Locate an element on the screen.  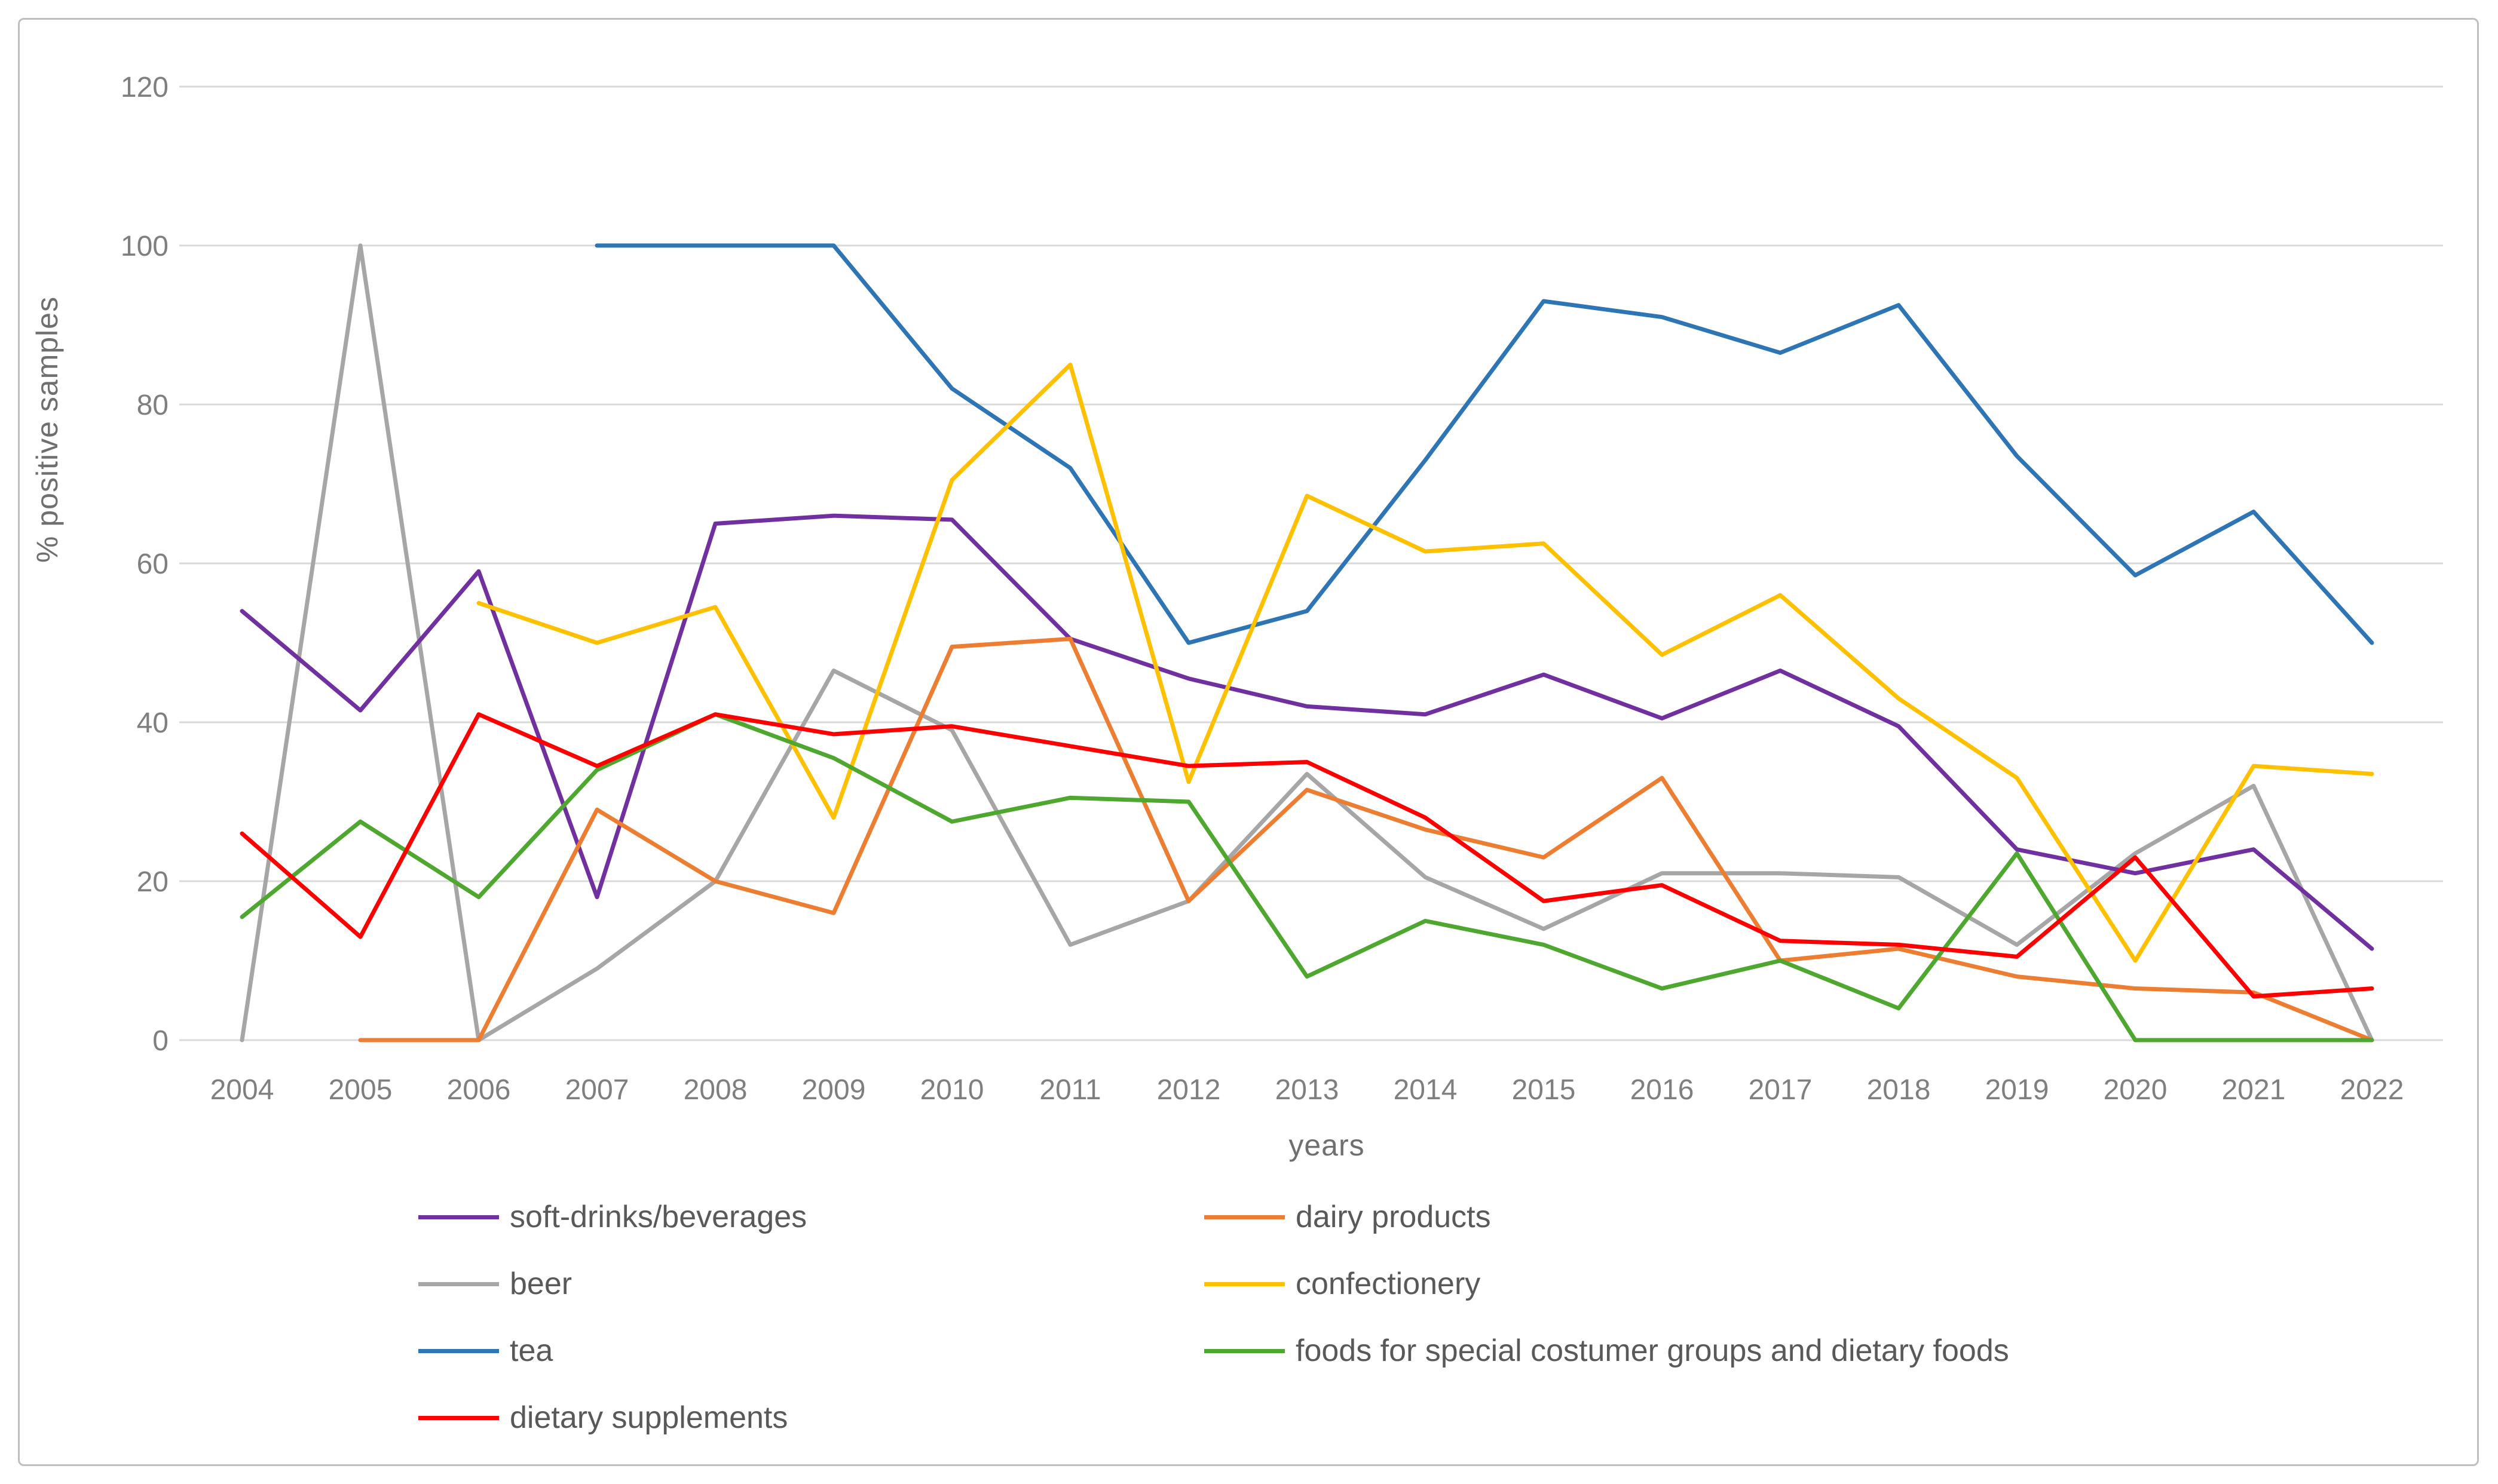
legend-item: beer is located at coordinates (495, 1284).